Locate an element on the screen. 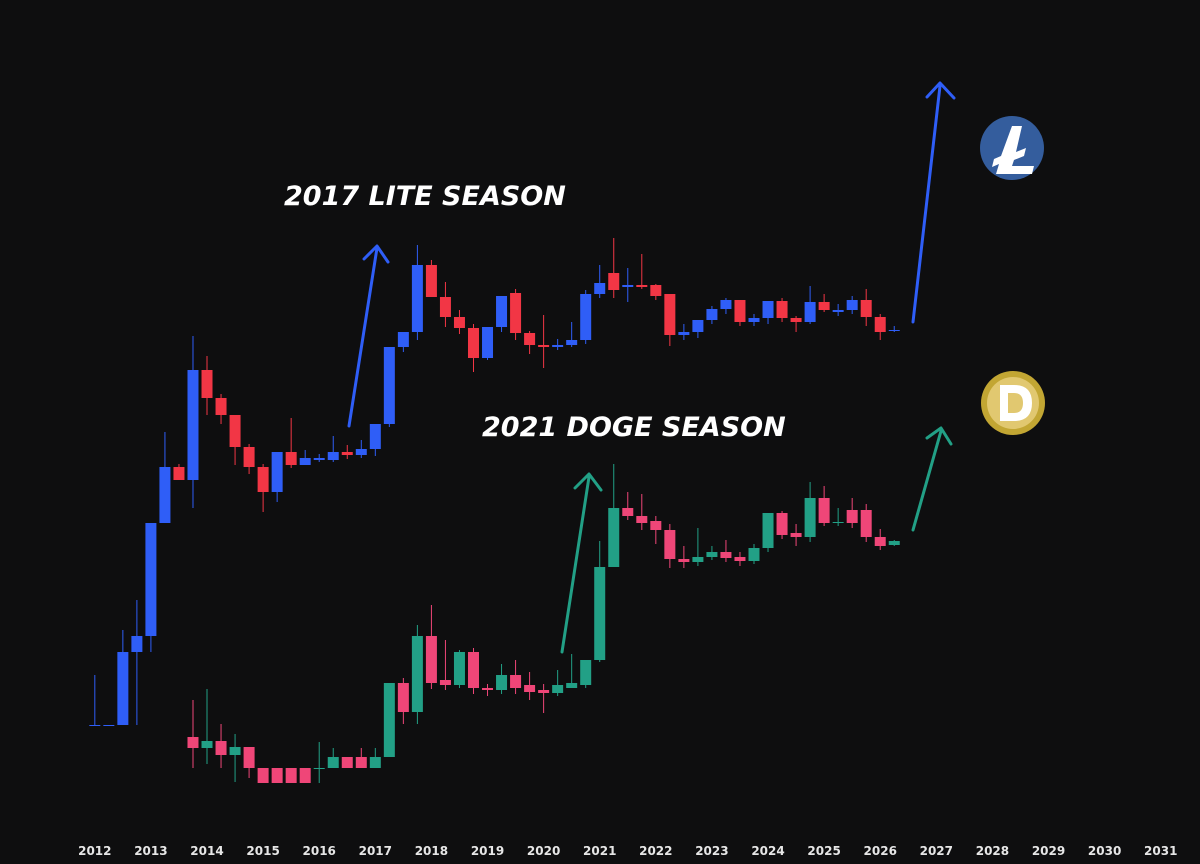 This screenshot has width=1200, height=864. x-tick-label: 2013 is located at coordinates (150, 851).